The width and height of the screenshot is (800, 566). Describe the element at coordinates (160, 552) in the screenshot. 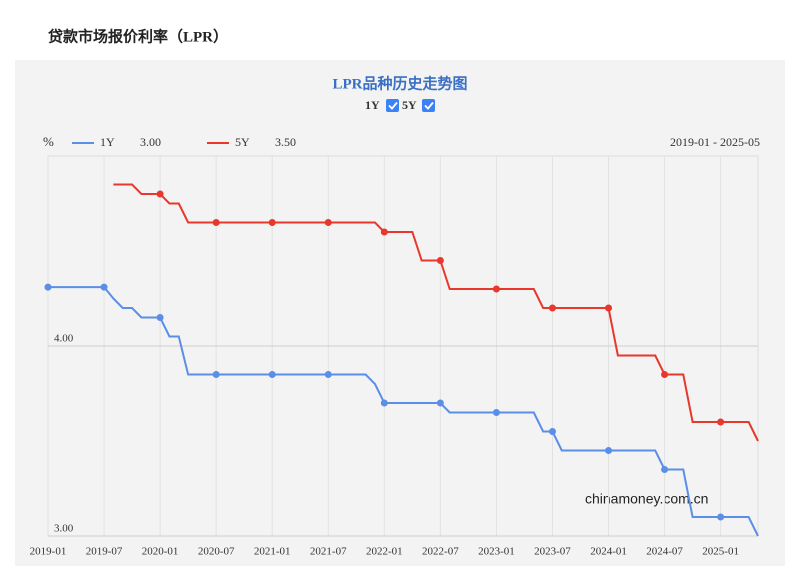

I see `x-tick-label: 2020-01` at that location.